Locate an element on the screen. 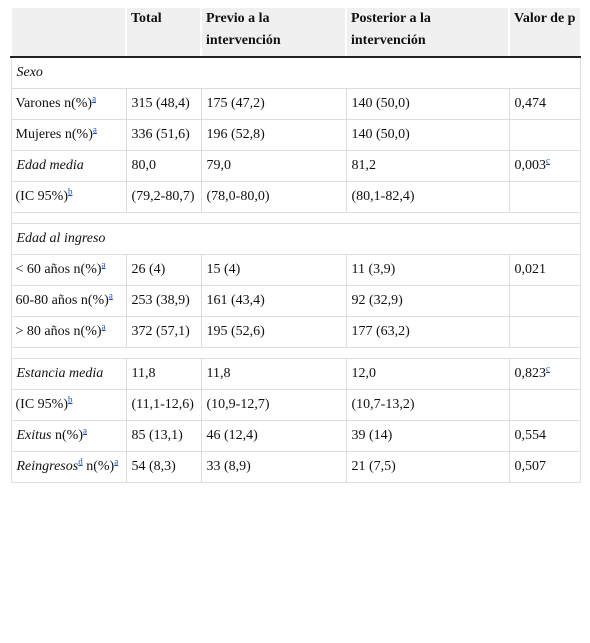  header-cell: Previo a la intervención is located at coordinates (273, 33).